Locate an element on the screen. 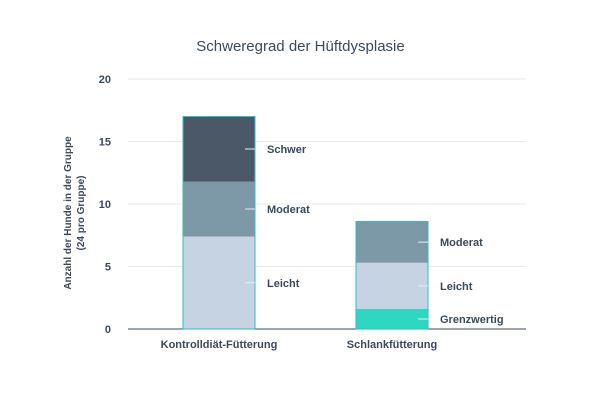 This screenshot has height=401, width=601. y-tick-label: 15 is located at coordinates (105, 143).